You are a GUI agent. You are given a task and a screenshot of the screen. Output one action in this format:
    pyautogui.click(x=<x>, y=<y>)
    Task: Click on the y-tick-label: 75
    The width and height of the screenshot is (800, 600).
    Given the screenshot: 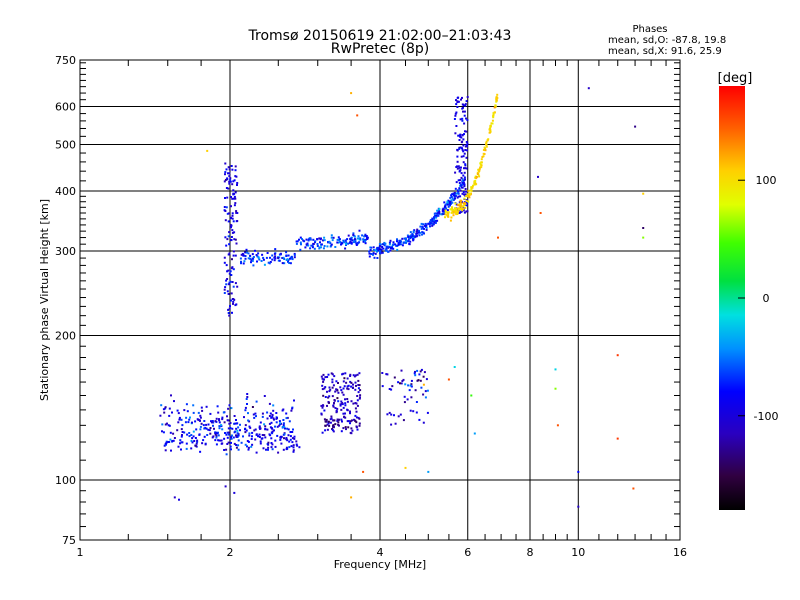 What is the action you would take?
    pyautogui.click(x=69, y=540)
    